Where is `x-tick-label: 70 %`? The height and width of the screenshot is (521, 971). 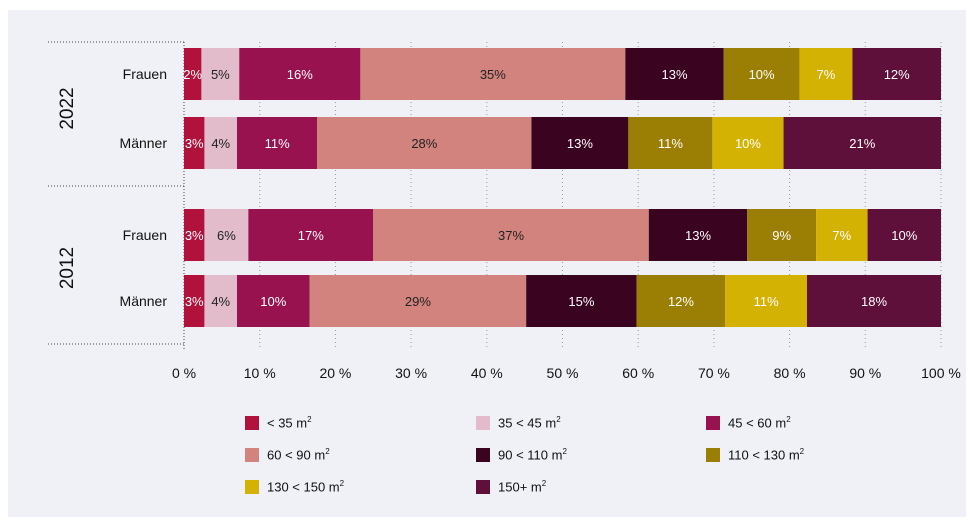 x-tick-label: 70 % is located at coordinates (714, 373).